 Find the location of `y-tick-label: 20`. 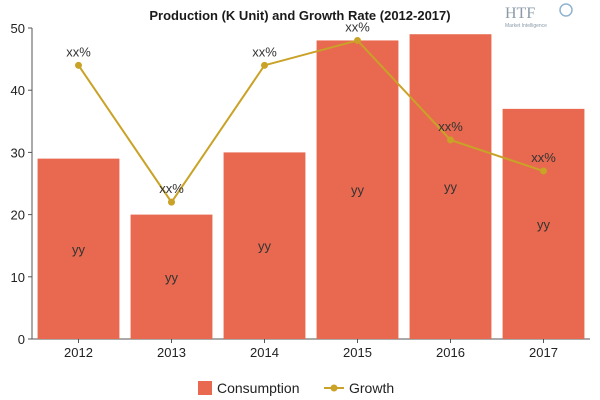

y-tick-label: 20 is located at coordinates (18, 215).